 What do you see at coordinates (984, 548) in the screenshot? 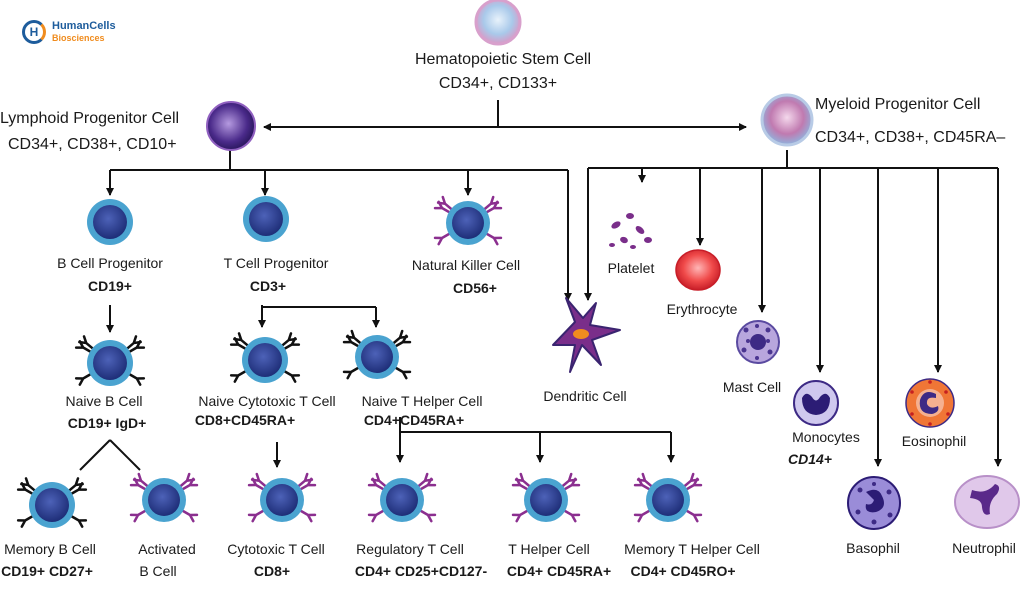
I see `neutrophil-name: Neutrophil` at bounding box center [984, 548].